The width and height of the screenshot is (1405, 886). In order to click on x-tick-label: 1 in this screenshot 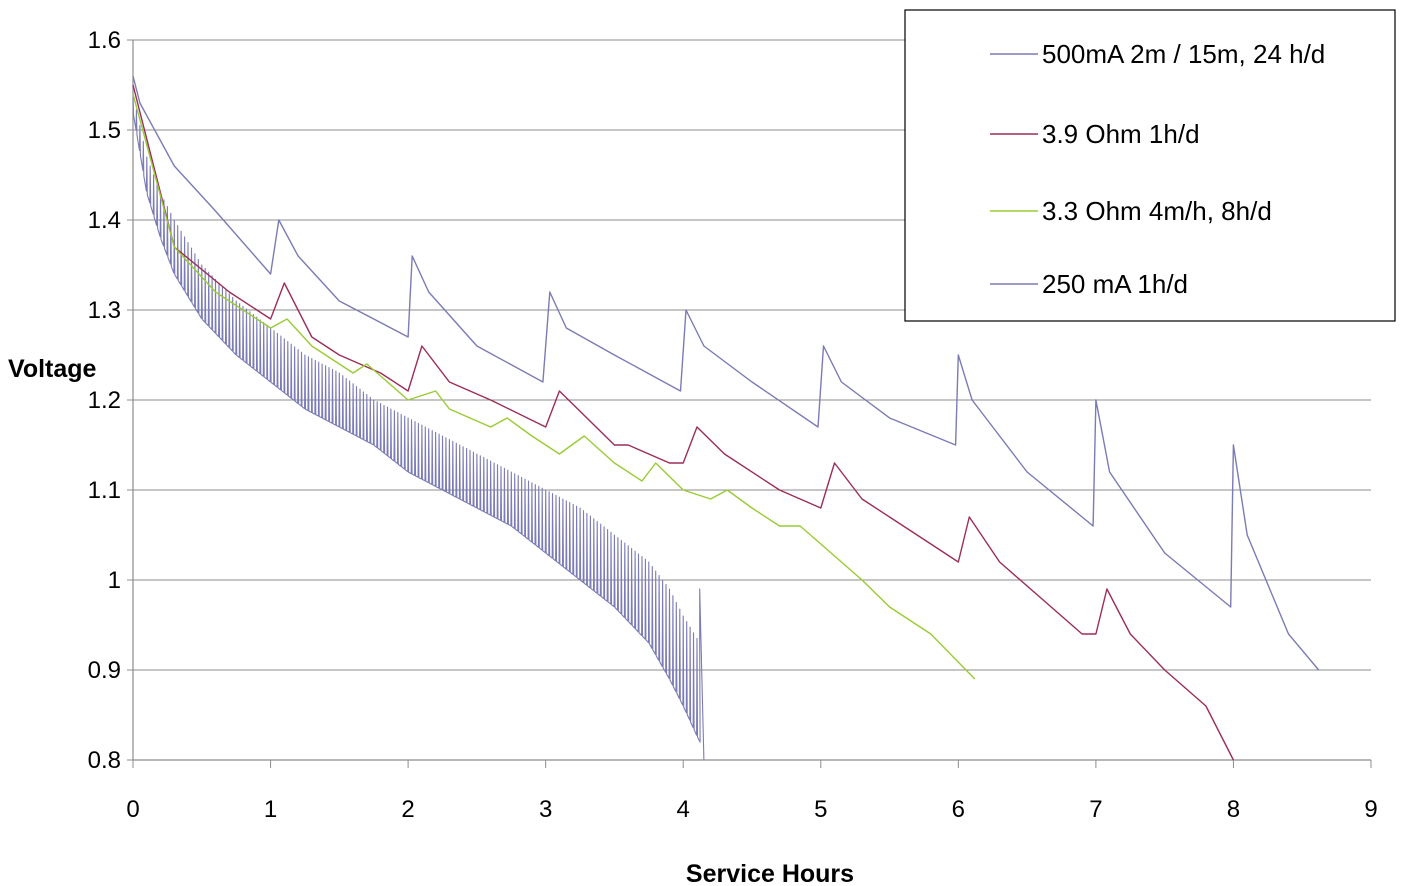, I will do `click(270, 809)`.